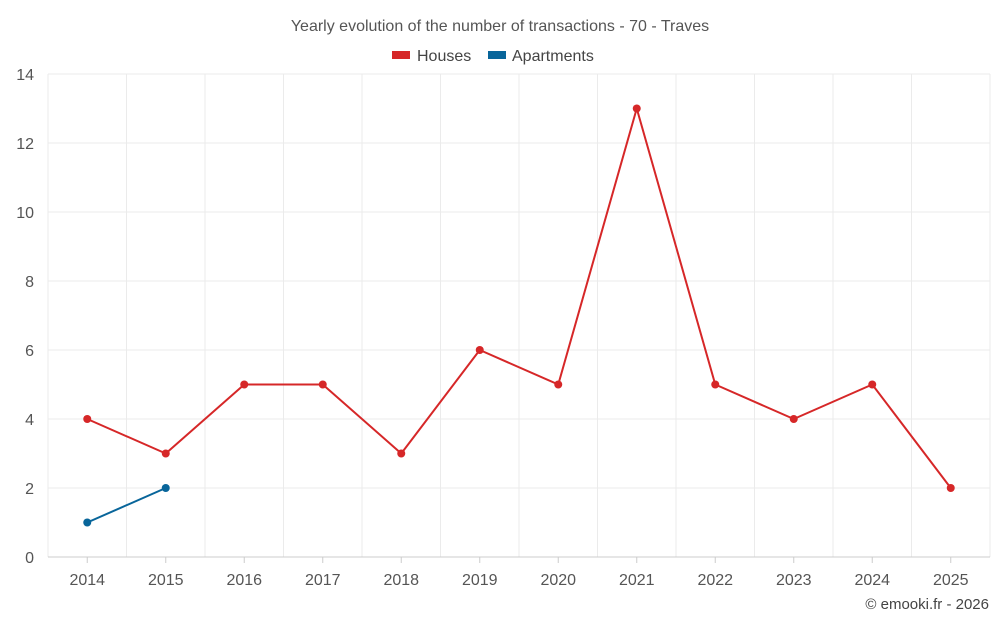  I want to click on series-line-apartments, so click(126, 505).